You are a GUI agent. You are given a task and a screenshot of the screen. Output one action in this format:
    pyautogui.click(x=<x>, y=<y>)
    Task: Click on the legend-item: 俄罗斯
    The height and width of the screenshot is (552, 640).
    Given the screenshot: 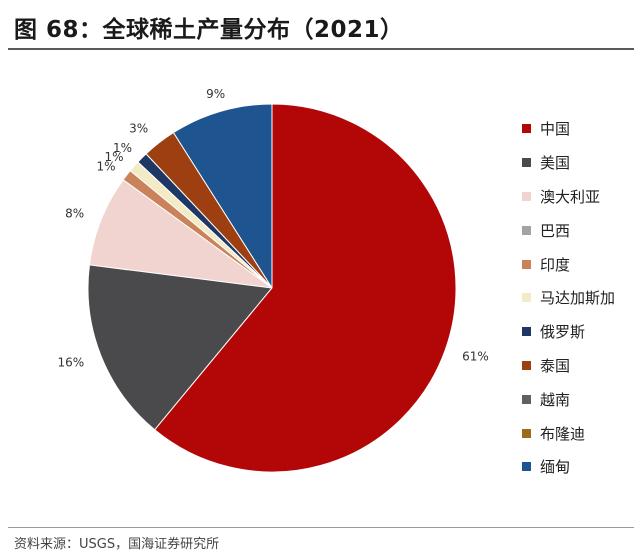 What is the action you would take?
    pyautogui.click(x=568, y=332)
    